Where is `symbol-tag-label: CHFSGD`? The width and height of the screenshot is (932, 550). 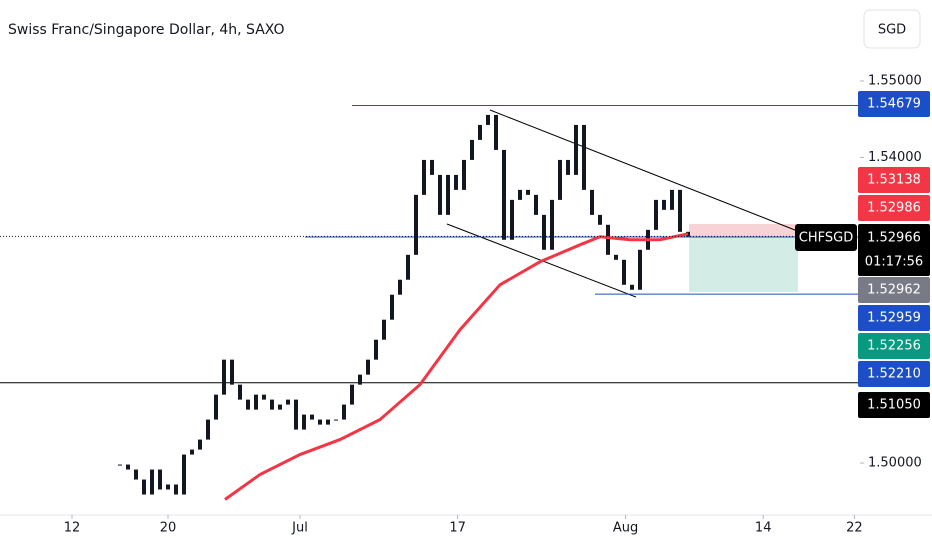
symbol-tag-label: CHFSGD is located at coordinates (826, 238).